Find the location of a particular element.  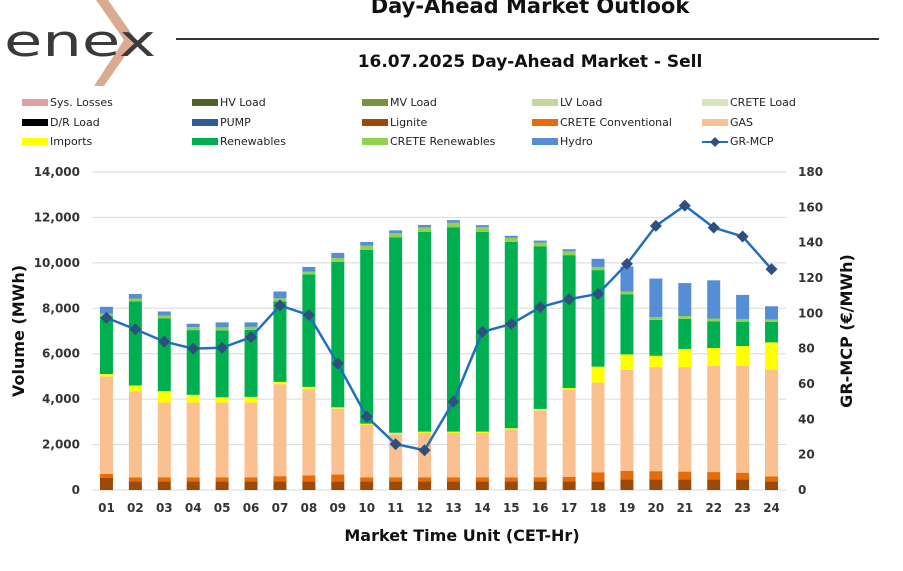

y2-tick-label: 100 is located at coordinates (810, 313).